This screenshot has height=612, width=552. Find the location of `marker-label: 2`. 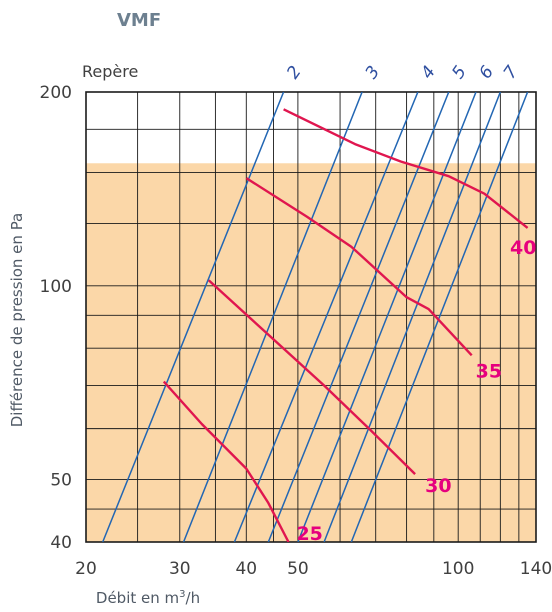

marker-label: 2 is located at coordinates (294, 72).